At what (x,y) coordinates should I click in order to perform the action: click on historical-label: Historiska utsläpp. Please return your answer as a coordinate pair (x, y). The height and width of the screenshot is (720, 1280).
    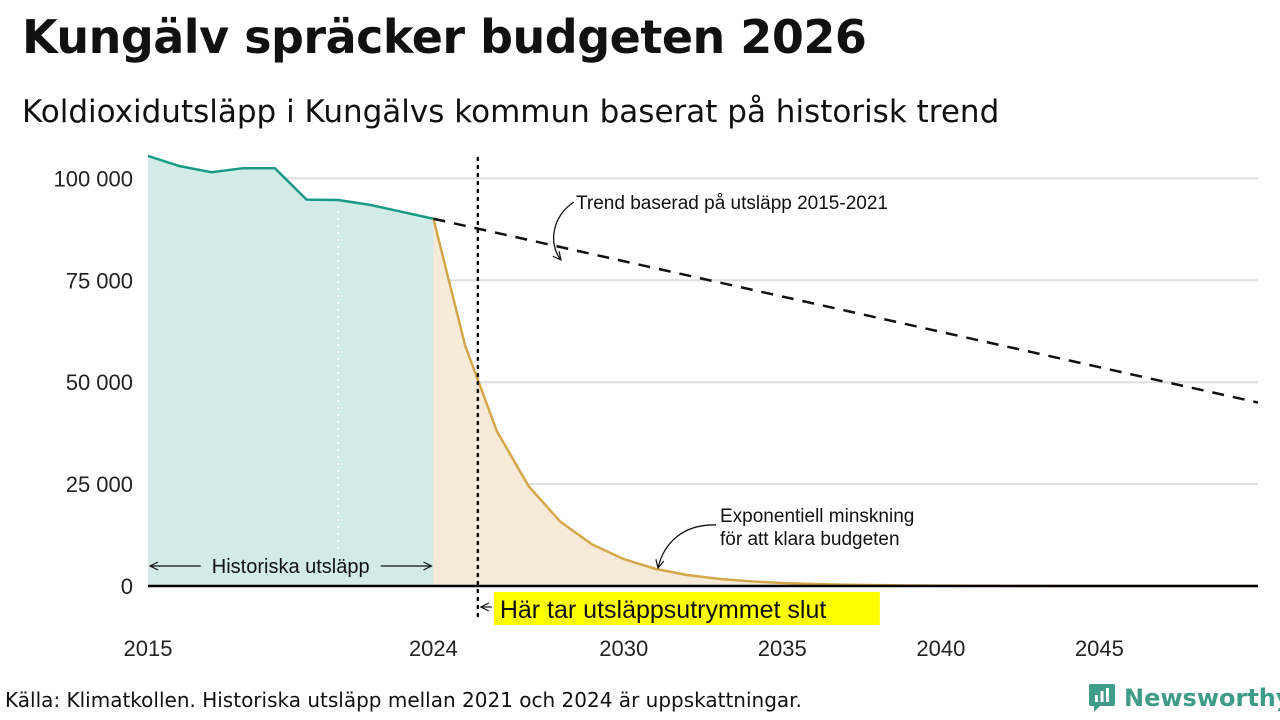
    Looking at the image, I should click on (291, 567).